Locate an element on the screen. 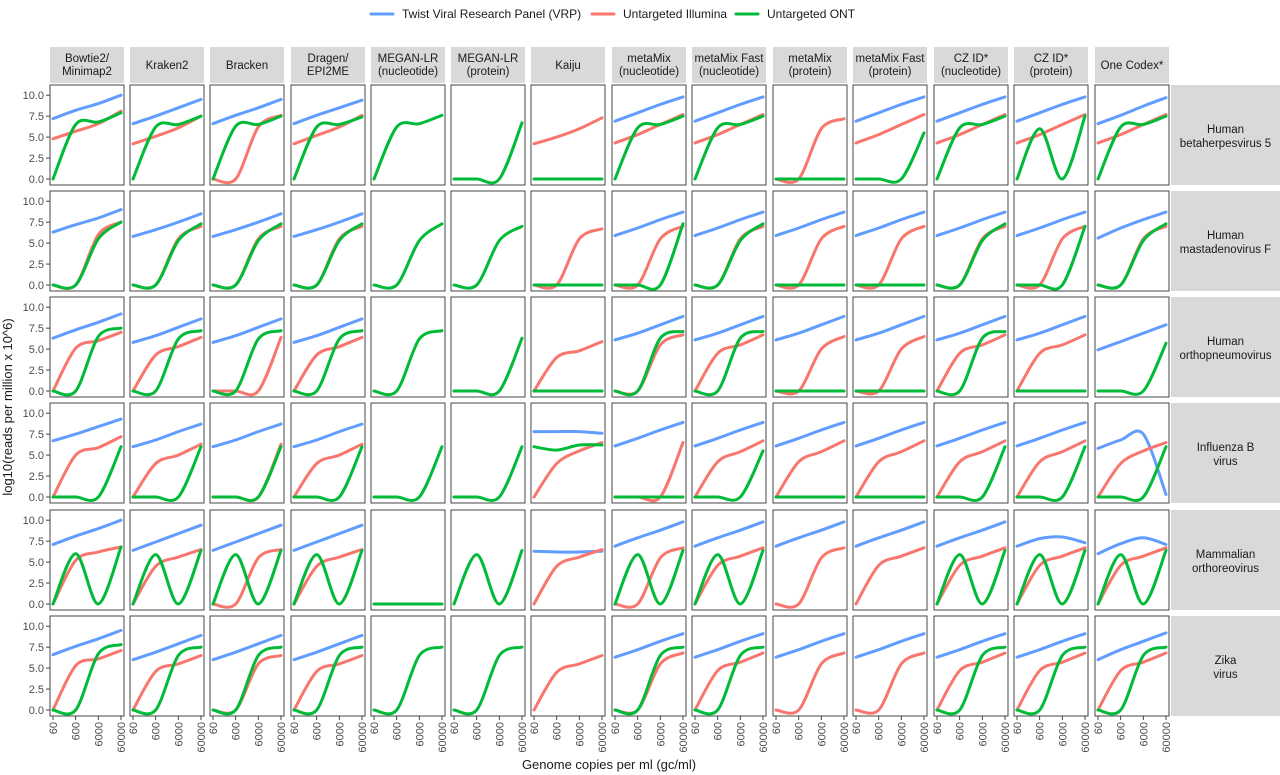 The height and width of the screenshot is (775, 1280). strip-label-metamixfast-nuc-0: metaMix Fast is located at coordinates (729, 59).